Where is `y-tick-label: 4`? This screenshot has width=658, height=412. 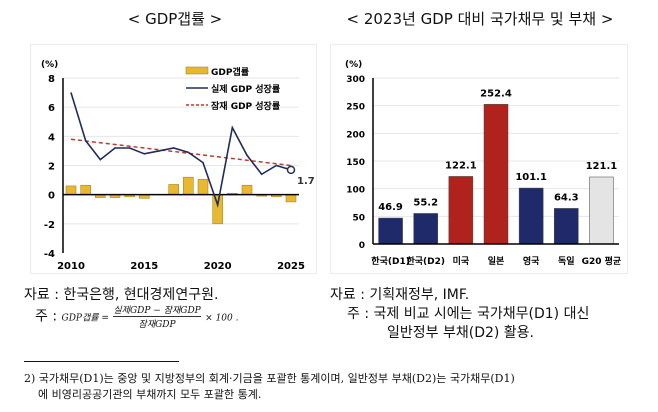 y-tick-label: 4 is located at coordinates (51, 137).